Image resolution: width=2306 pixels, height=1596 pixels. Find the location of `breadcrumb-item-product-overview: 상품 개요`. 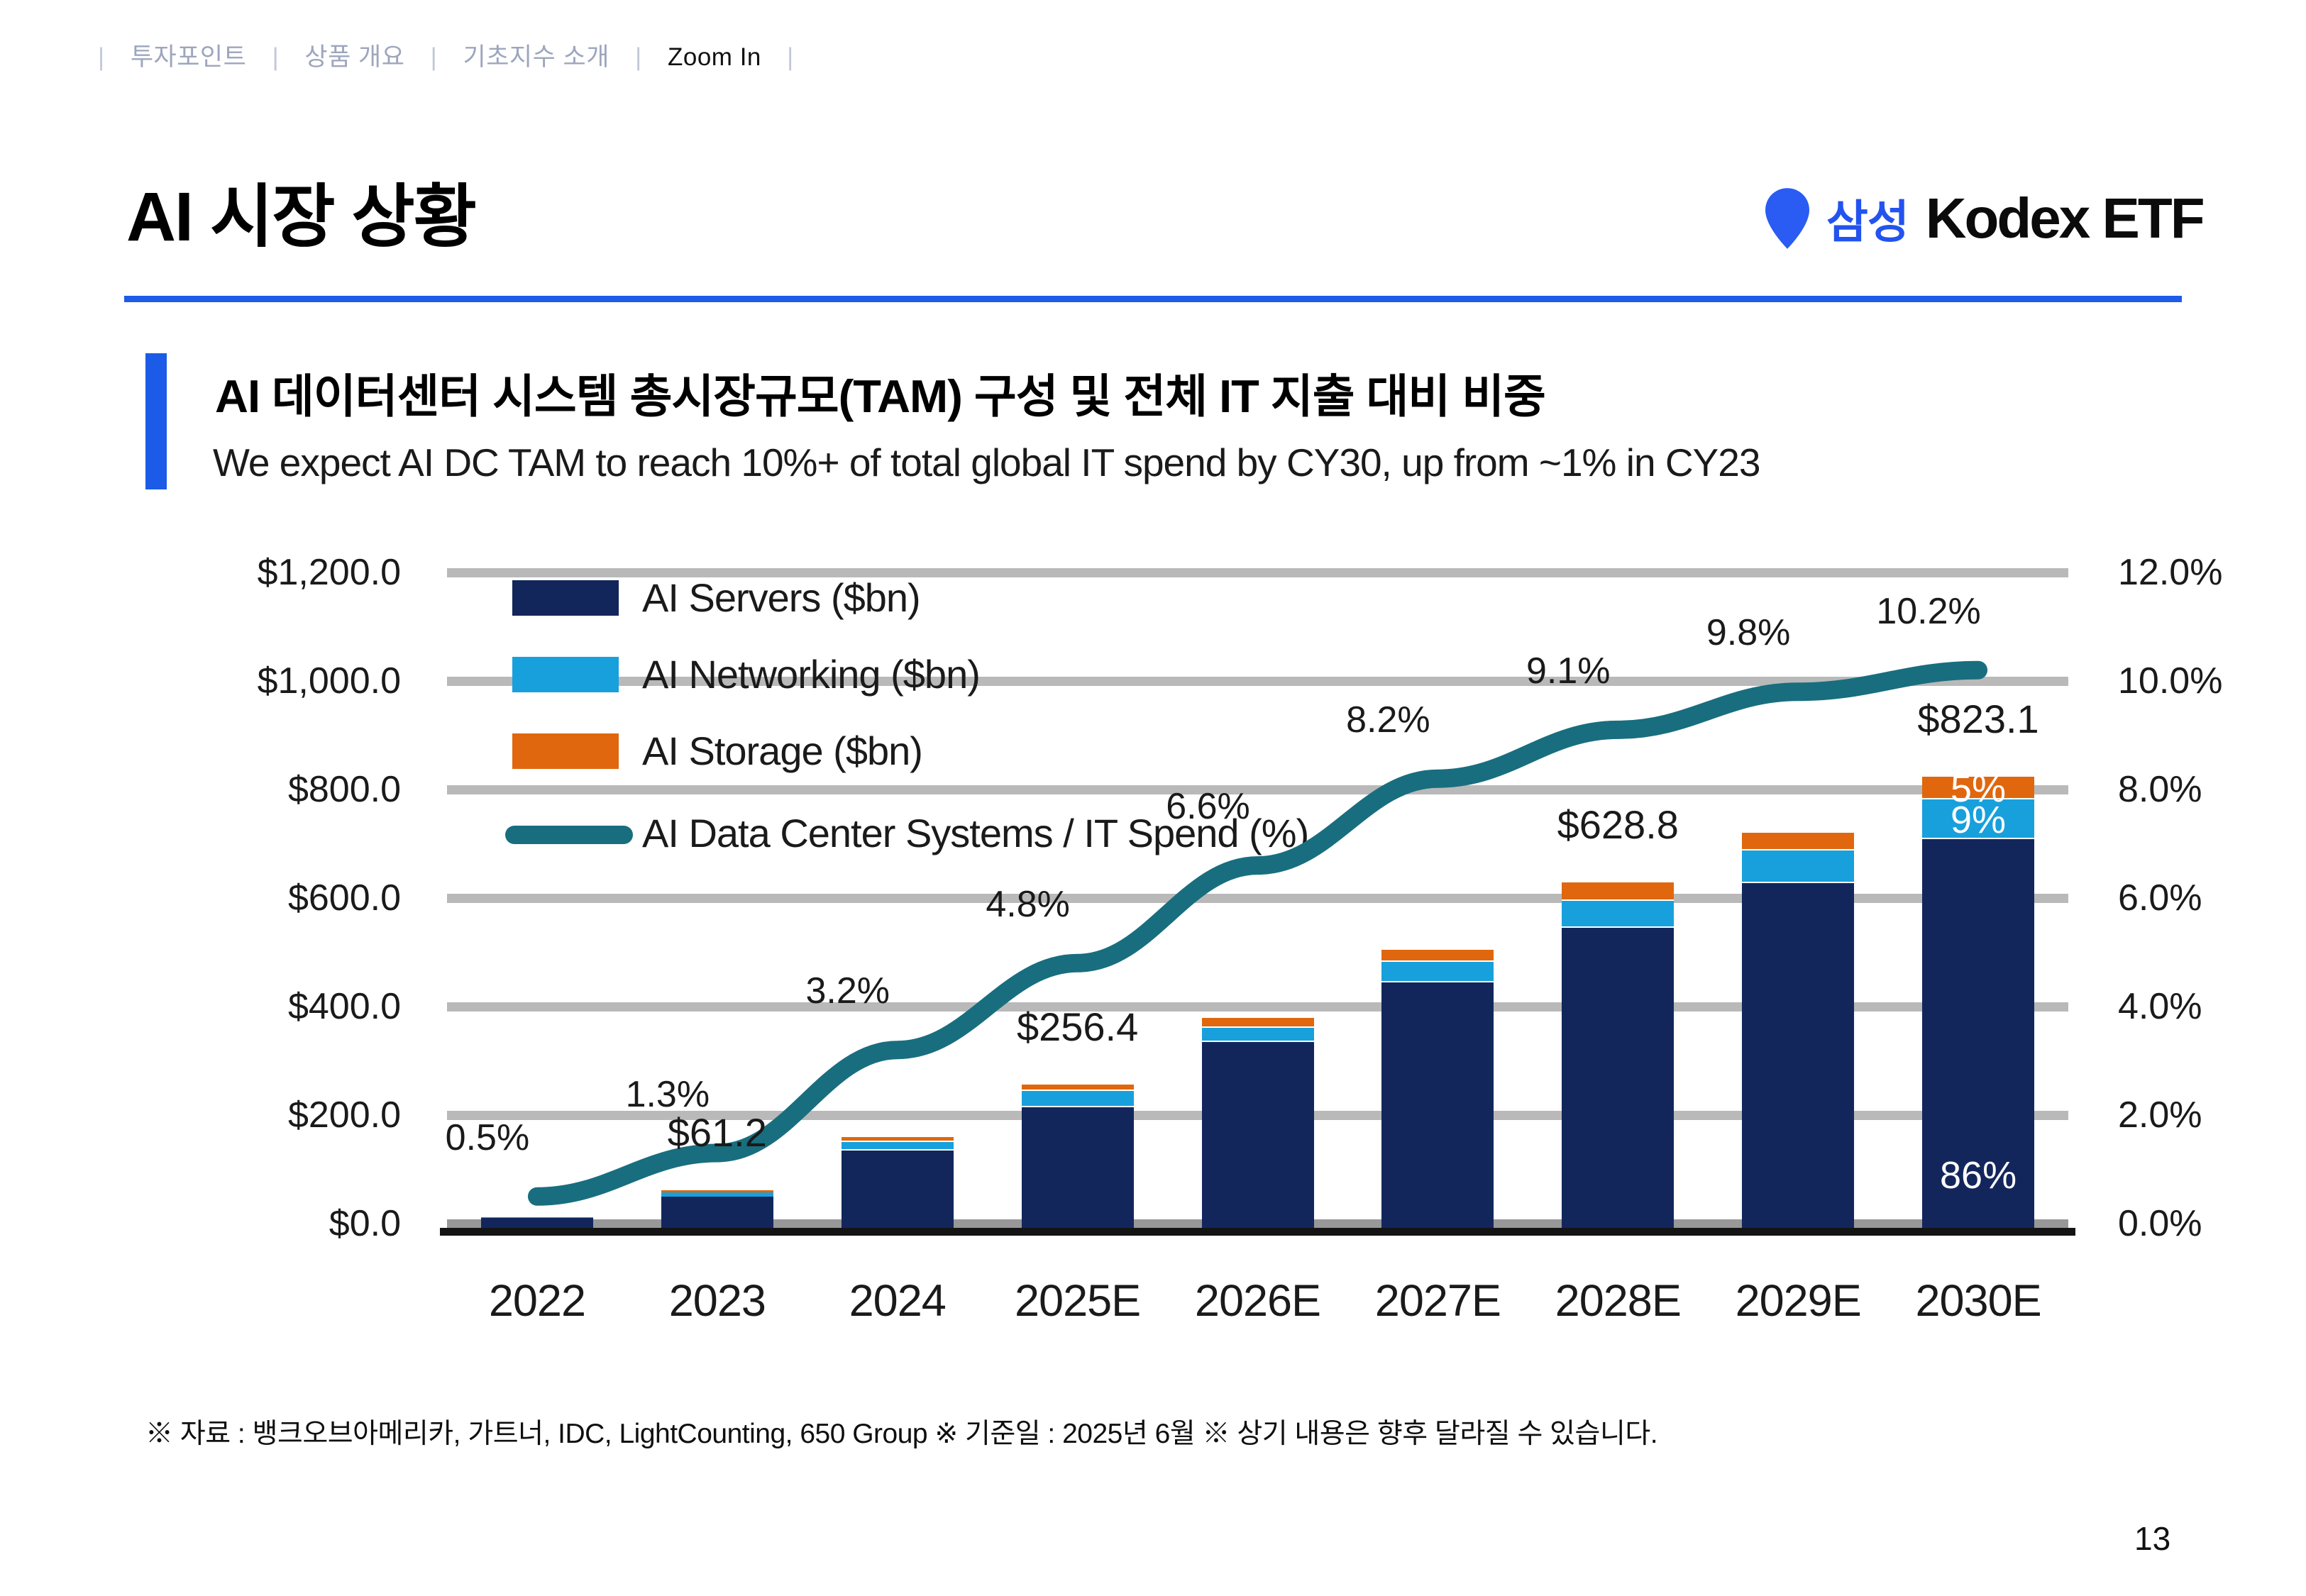

breadcrumb-item-product-overview: 상품 개요 is located at coordinates (354, 57).